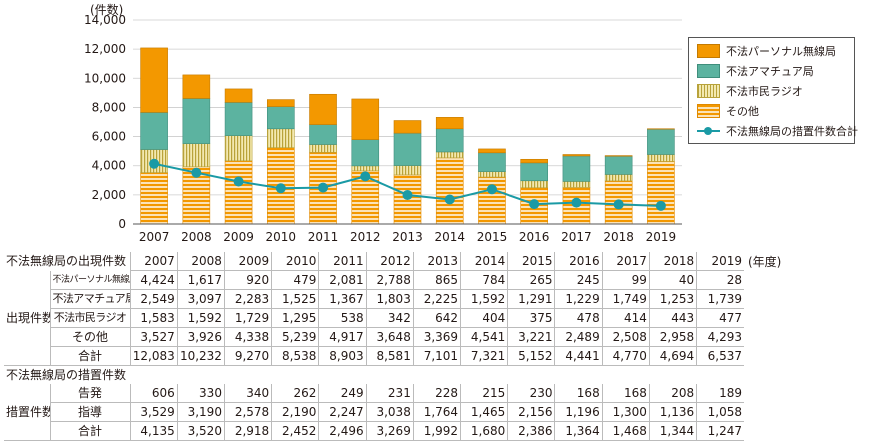 This screenshot has width=880, height=441. I want to click on table-cell: 784, so click(484, 280).